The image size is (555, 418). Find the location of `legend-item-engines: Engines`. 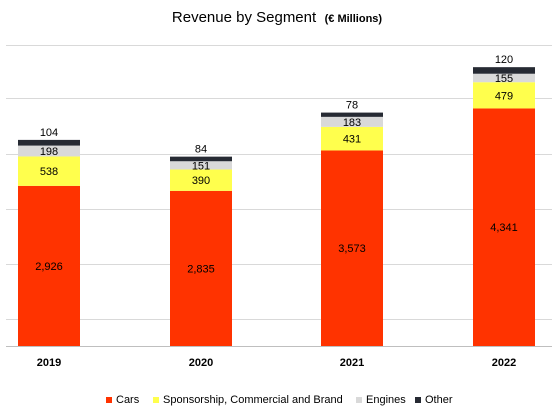

legend-item-engines: Engines is located at coordinates (381, 400).